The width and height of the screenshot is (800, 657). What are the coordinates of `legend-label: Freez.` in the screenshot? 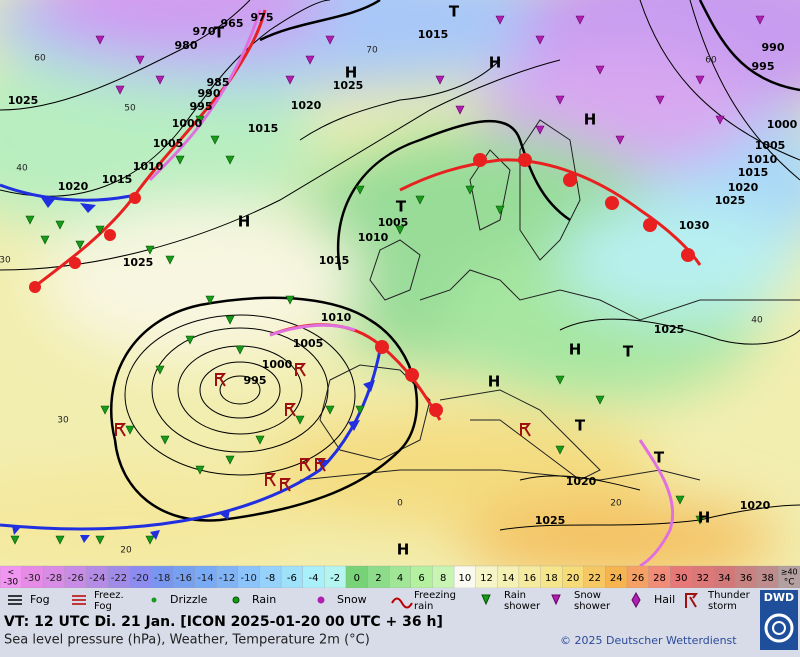 It's located at (109, 595).